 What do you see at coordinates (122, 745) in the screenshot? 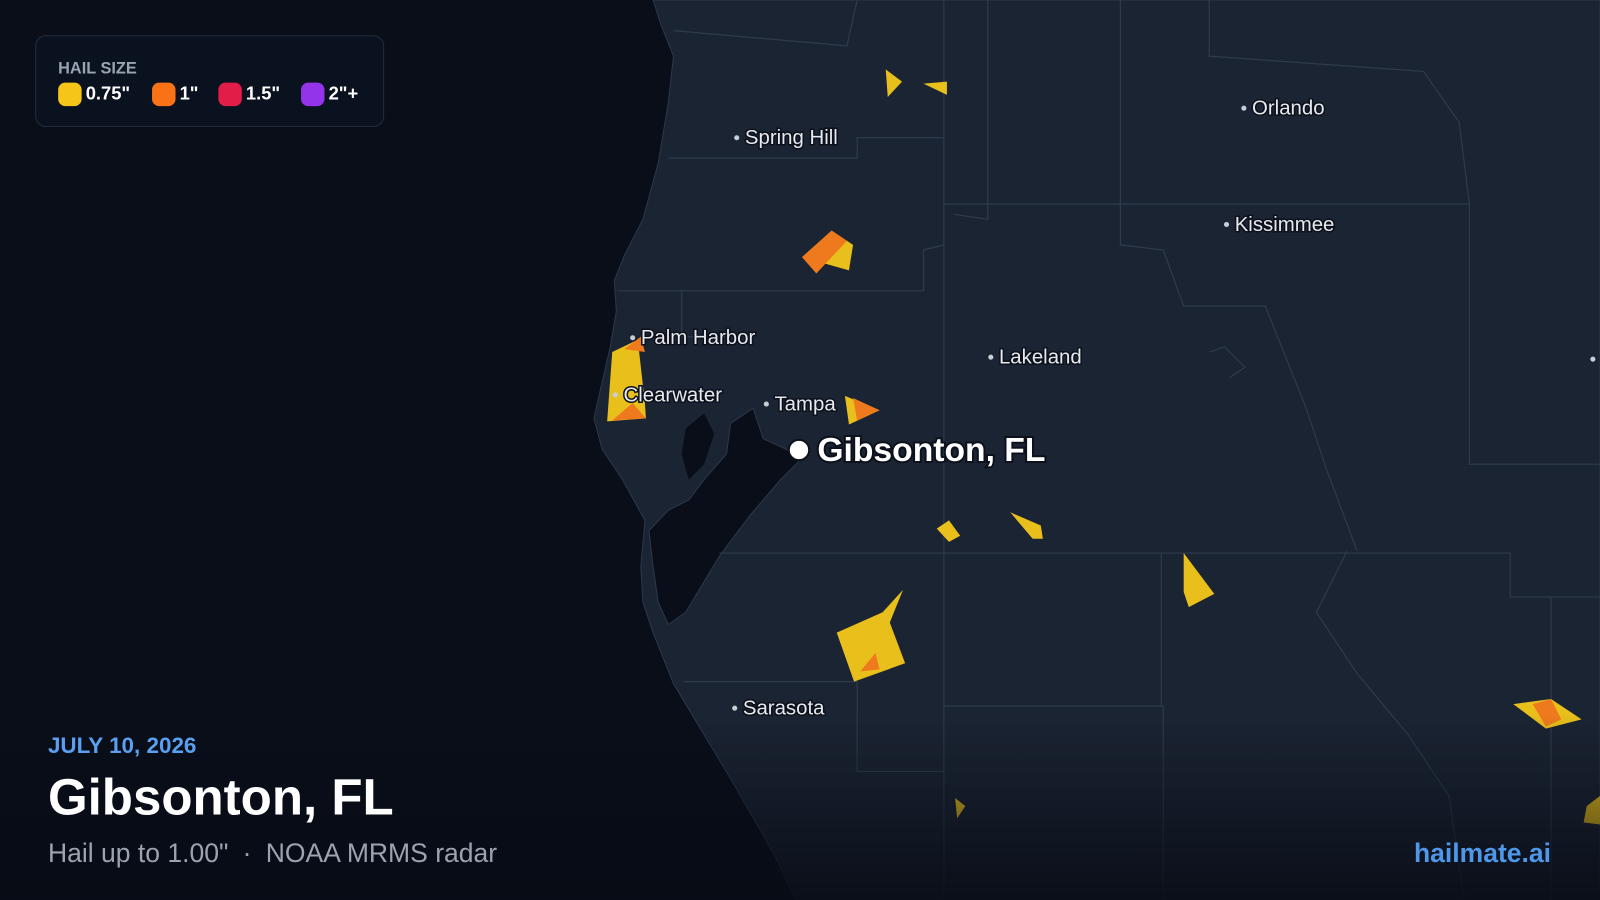
I see `date: JULY 10, 2026` at bounding box center [122, 745].